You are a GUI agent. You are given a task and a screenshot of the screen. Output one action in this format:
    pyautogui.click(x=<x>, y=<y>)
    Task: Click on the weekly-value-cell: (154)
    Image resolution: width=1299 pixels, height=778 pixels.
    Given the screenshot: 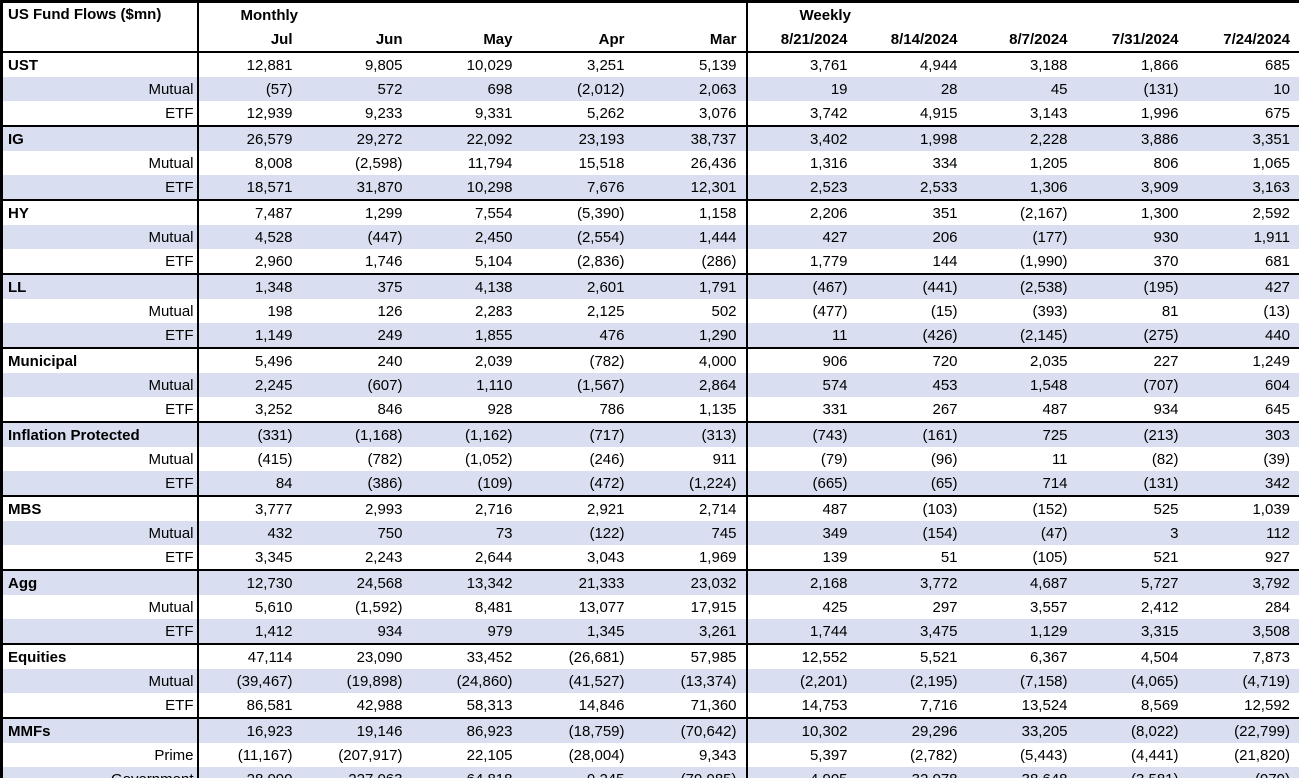 What is the action you would take?
    pyautogui.click(x=911, y=533)
    